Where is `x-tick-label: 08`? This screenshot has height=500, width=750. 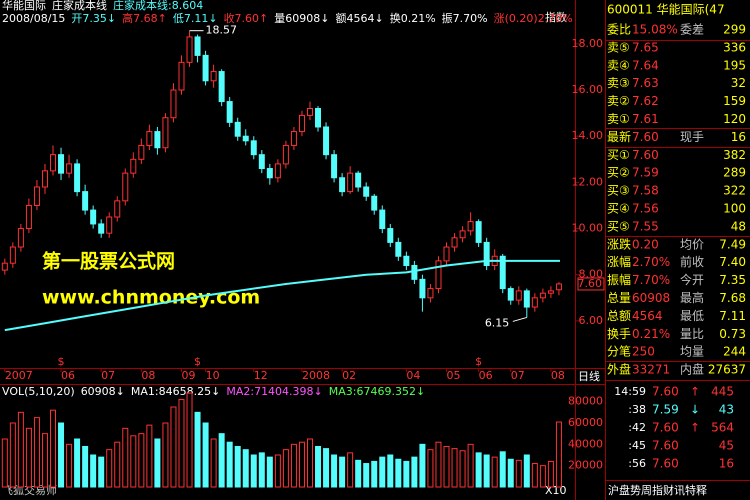
x-tick-label: 08 is located at coordinates (558, 375).